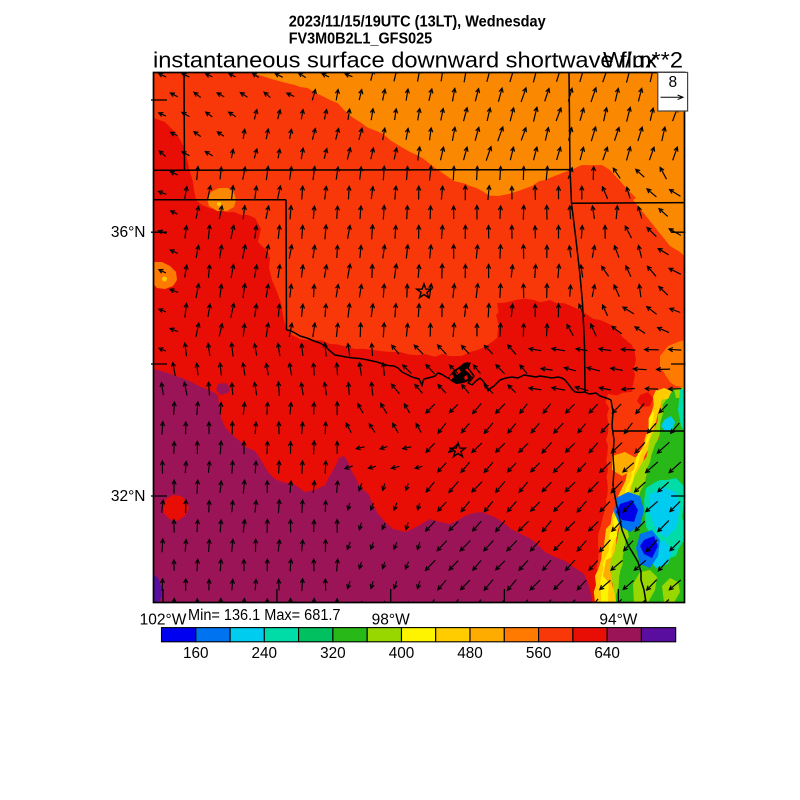  What do you see at coordinates (128, 496) in the screenshot?
I see `svg-text: 32°N` at bounding box center [128, 496].